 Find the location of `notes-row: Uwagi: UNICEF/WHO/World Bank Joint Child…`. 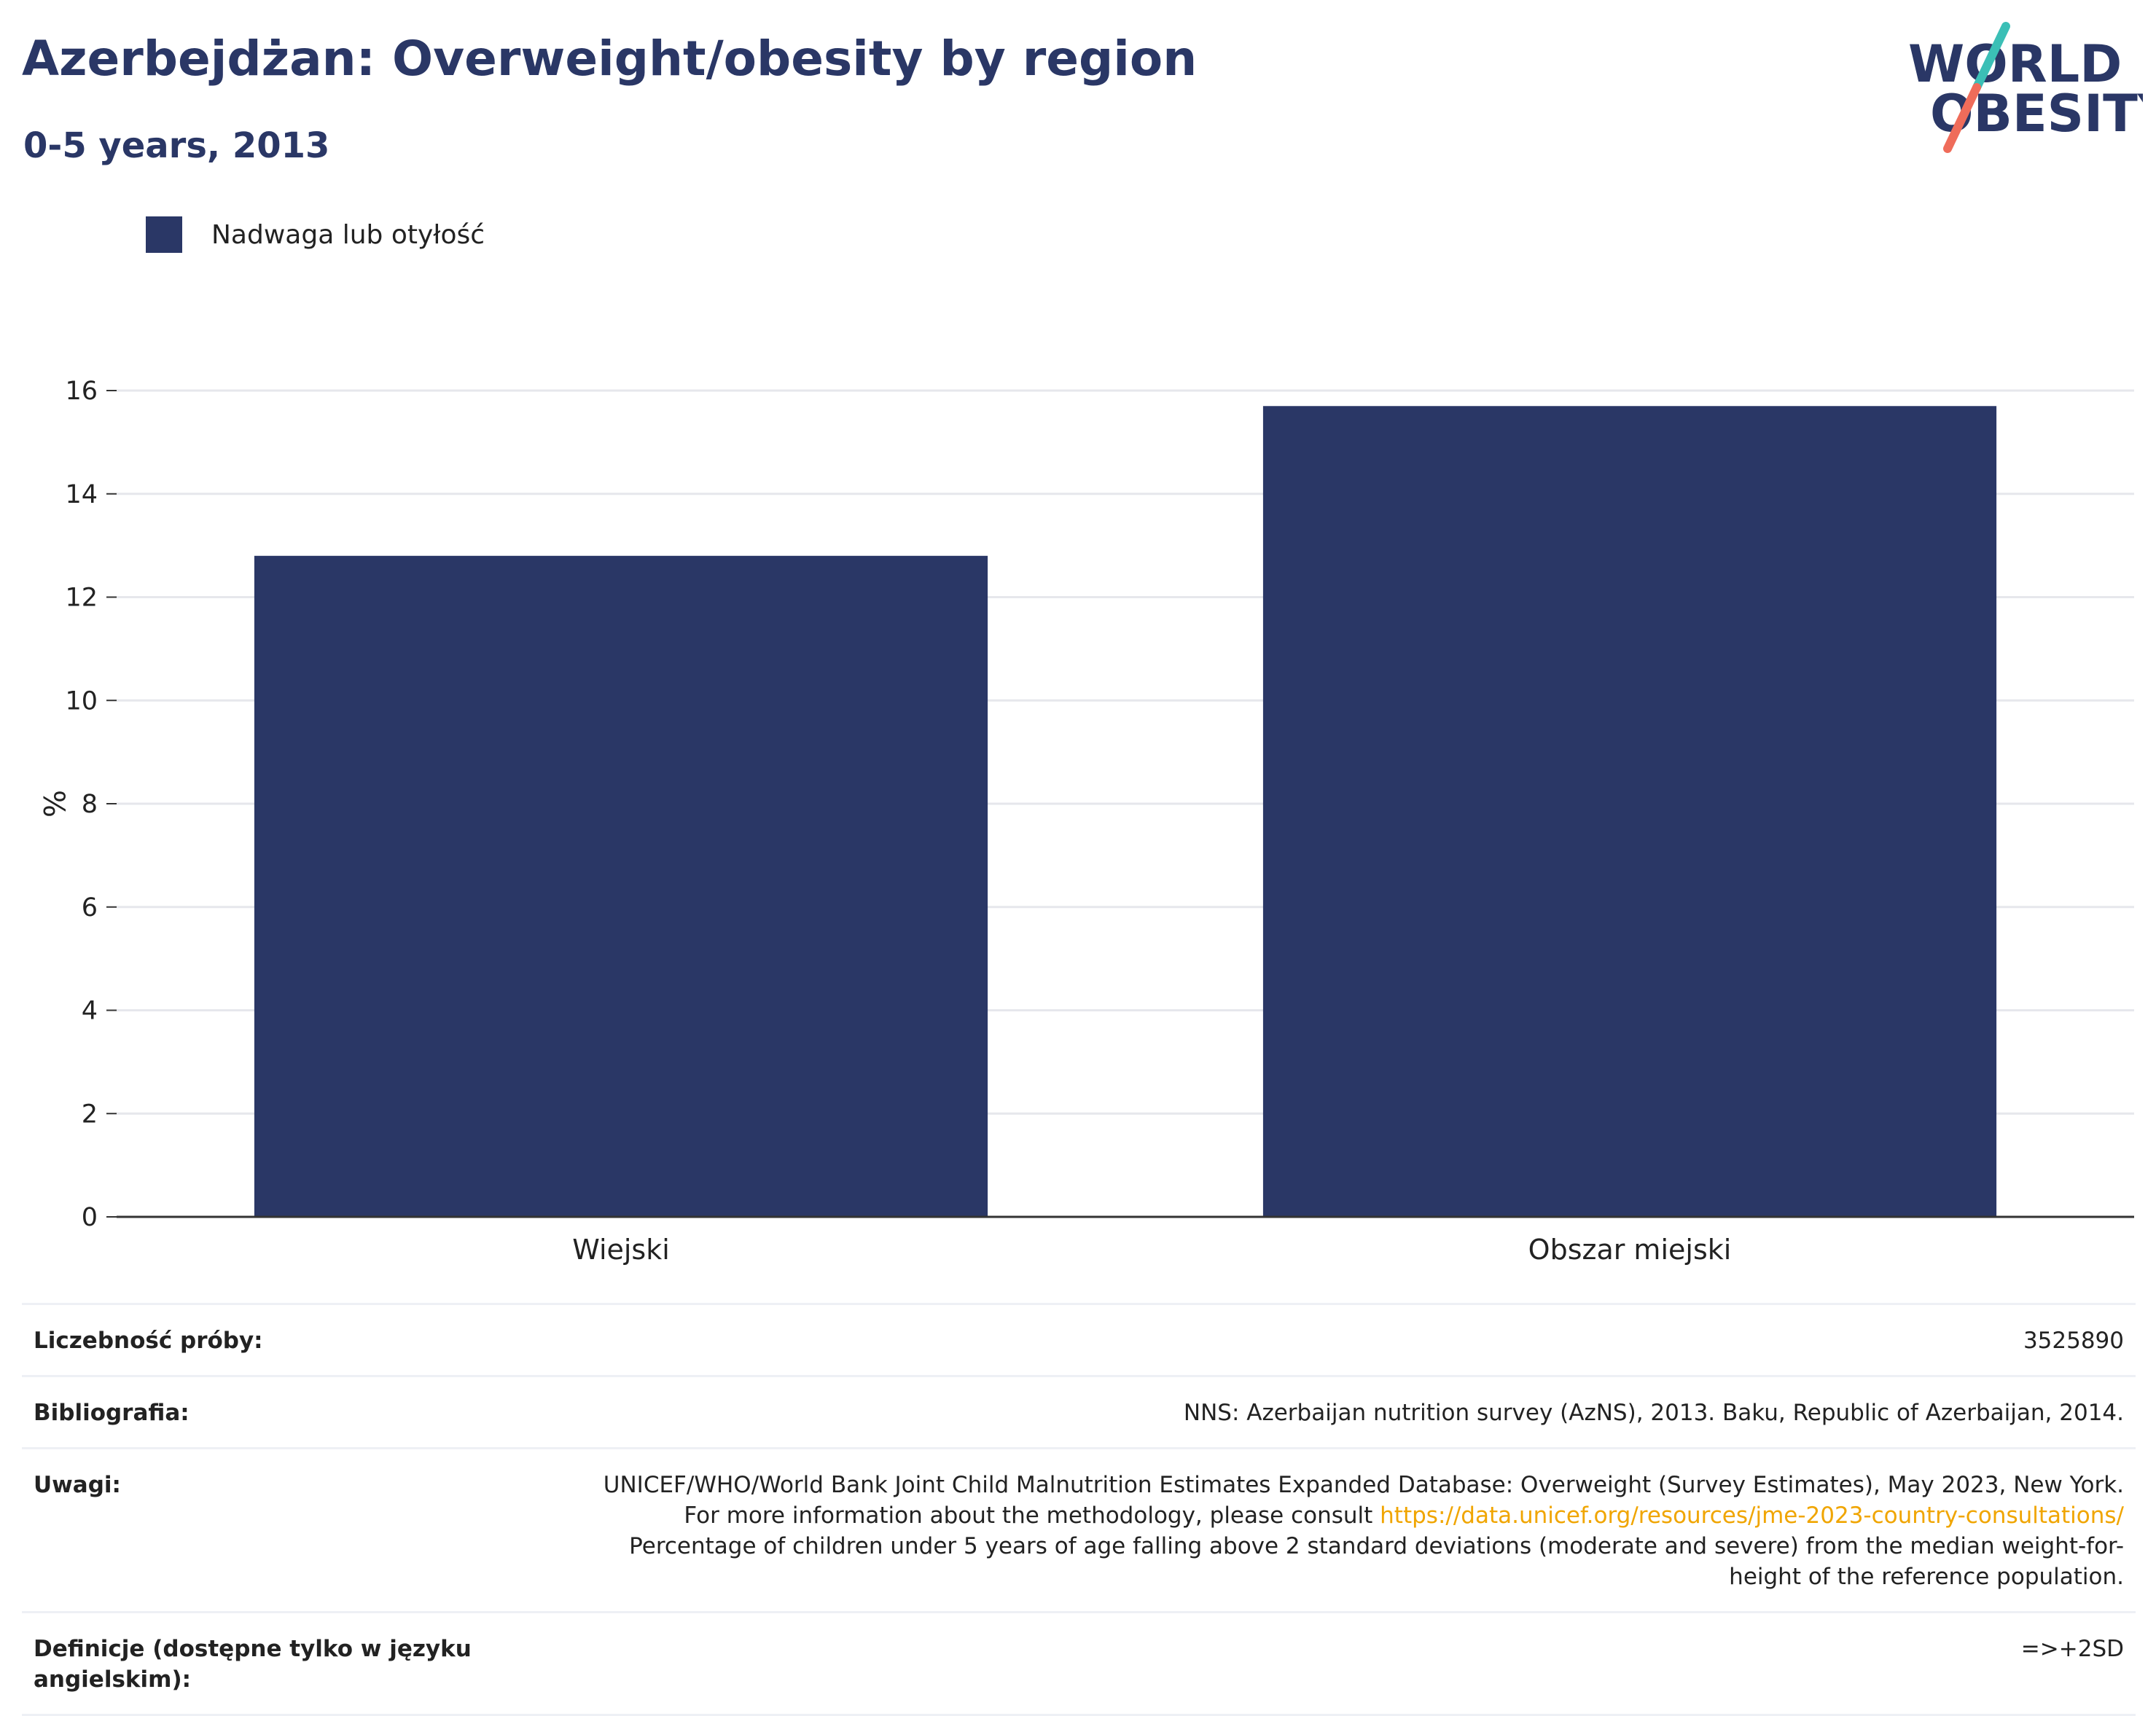

notes-row: Uwagi: UNICEF/WHO/World Bank Joint Child… is located at coordinates (1079, 1529).